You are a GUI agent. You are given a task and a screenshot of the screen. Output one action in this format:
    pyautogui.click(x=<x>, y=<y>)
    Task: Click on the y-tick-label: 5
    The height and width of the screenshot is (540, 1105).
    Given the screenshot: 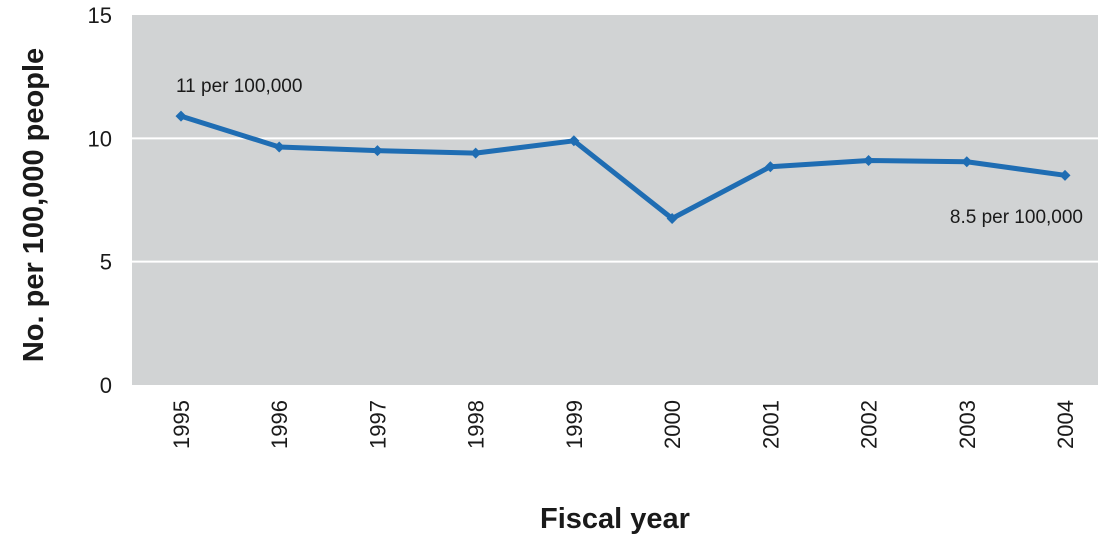 What is the action you would take?
    pyautogui.click(x=106, y=262)
    